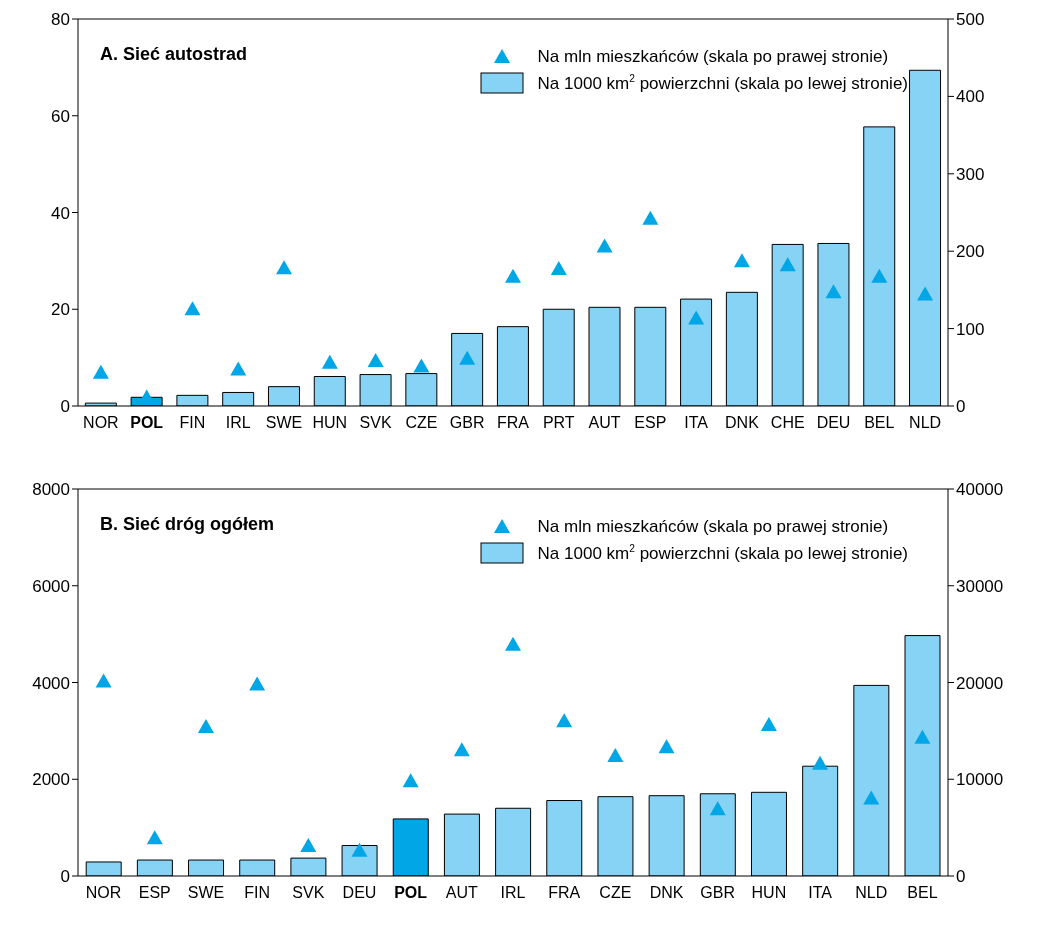 The height and width of the screenshot is (937, 1038). Describe the element at coordinates (970, 20) in the screenshot. I see `y2-tick-label: 500` at that location.